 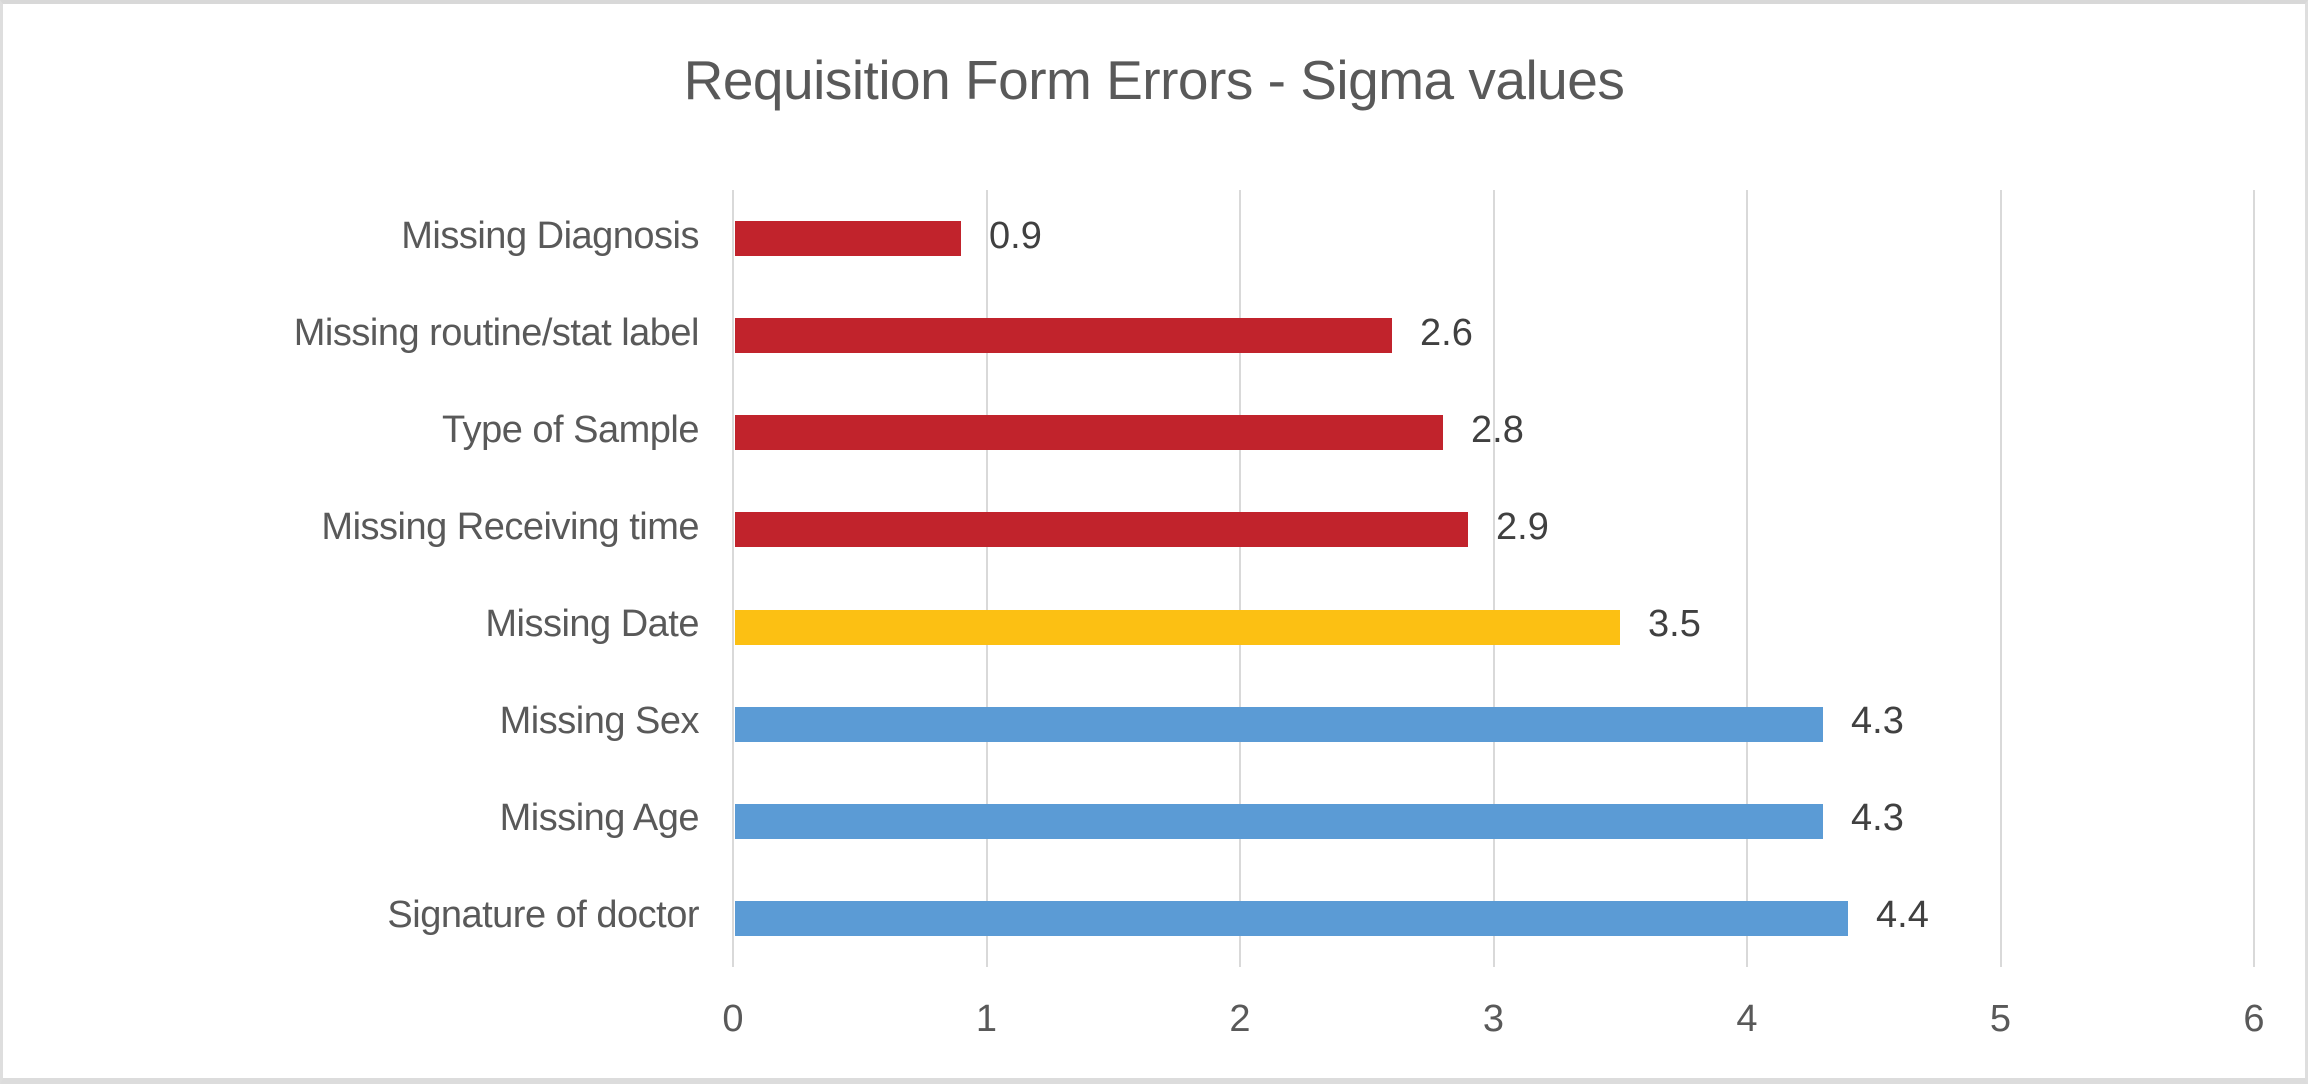 I want to click on value-label: 0.9, so click(x=1015, y=236).